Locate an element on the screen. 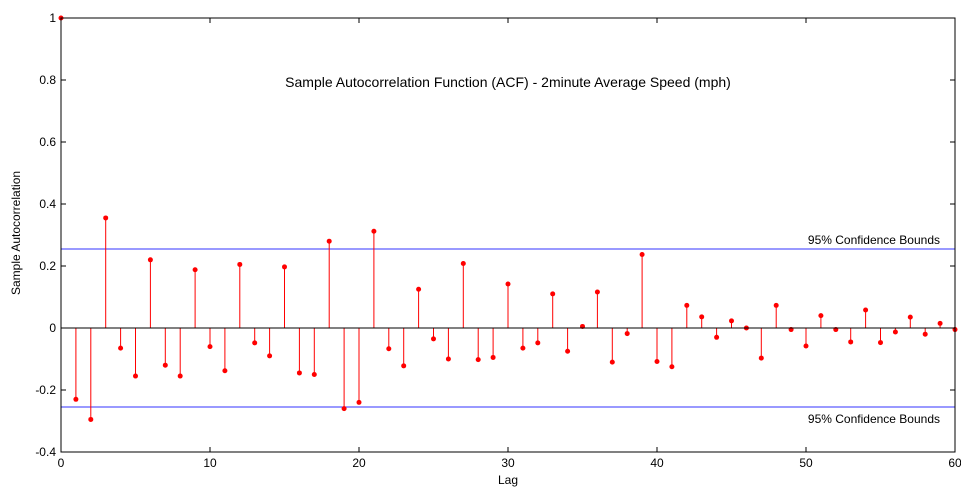 This screenshot has width=961, height=492. upper-bound-label: 95% Confidence Bounds is located at coordinates (874, 240).